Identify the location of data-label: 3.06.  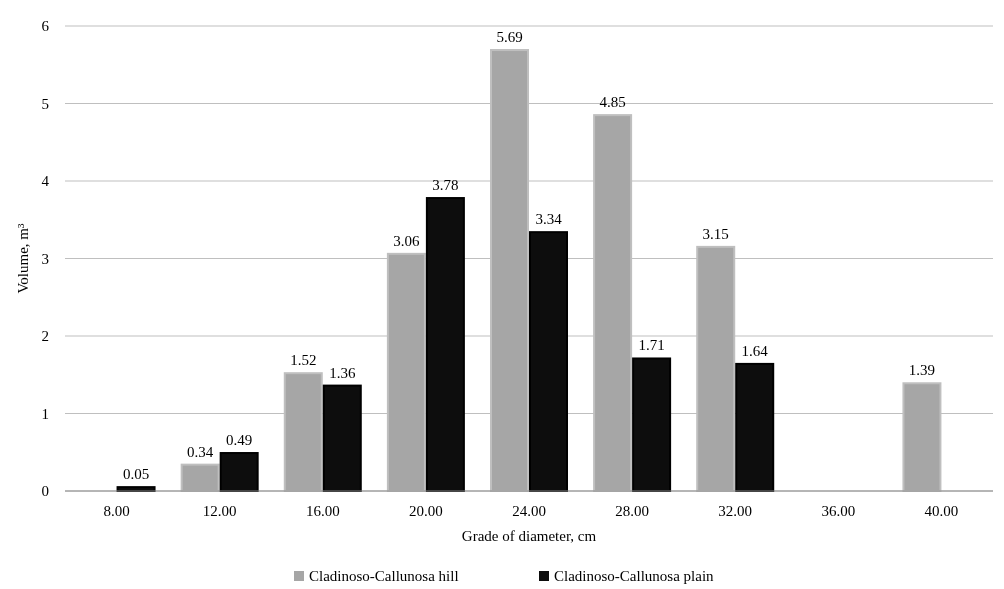
(407, 240).